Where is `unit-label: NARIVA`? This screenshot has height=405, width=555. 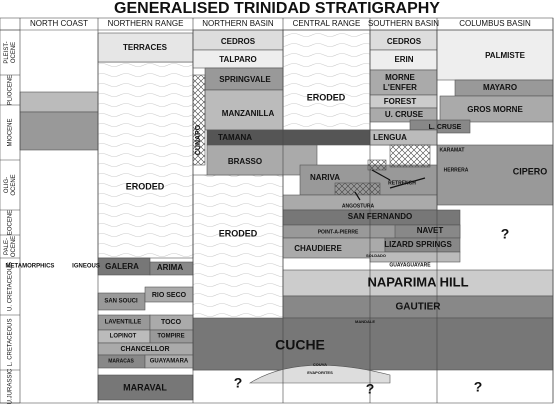 unit-label: NARIVA is located at coordinates (325, 177).